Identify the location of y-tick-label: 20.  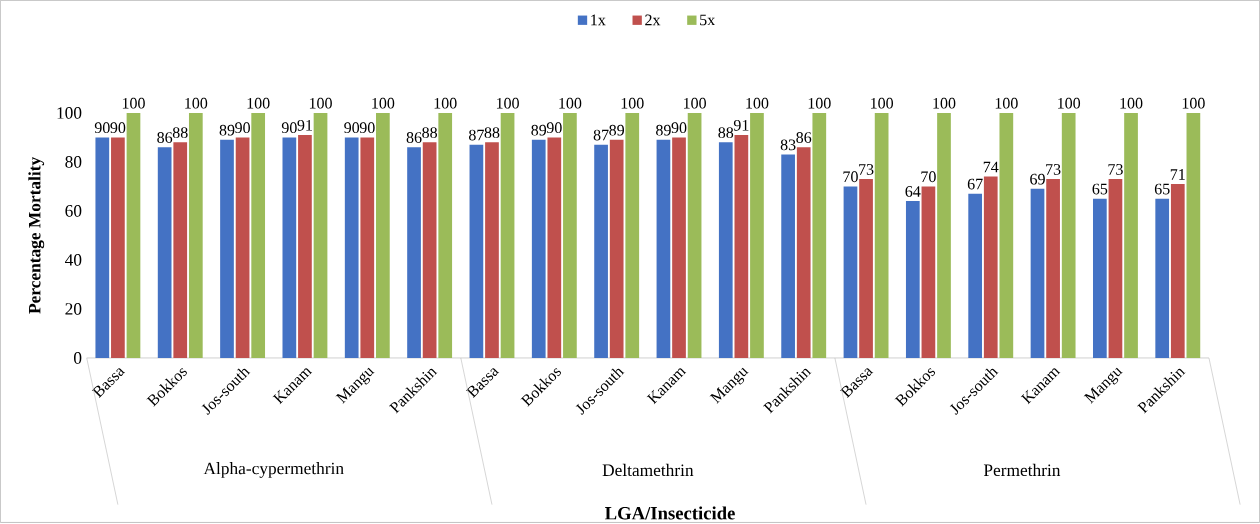
(73, 309).